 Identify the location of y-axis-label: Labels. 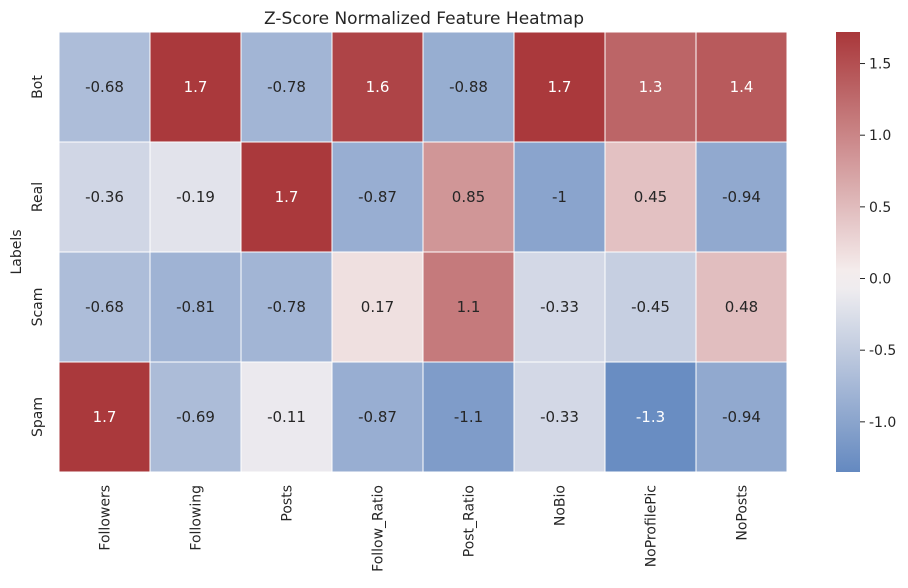
(17, 251).